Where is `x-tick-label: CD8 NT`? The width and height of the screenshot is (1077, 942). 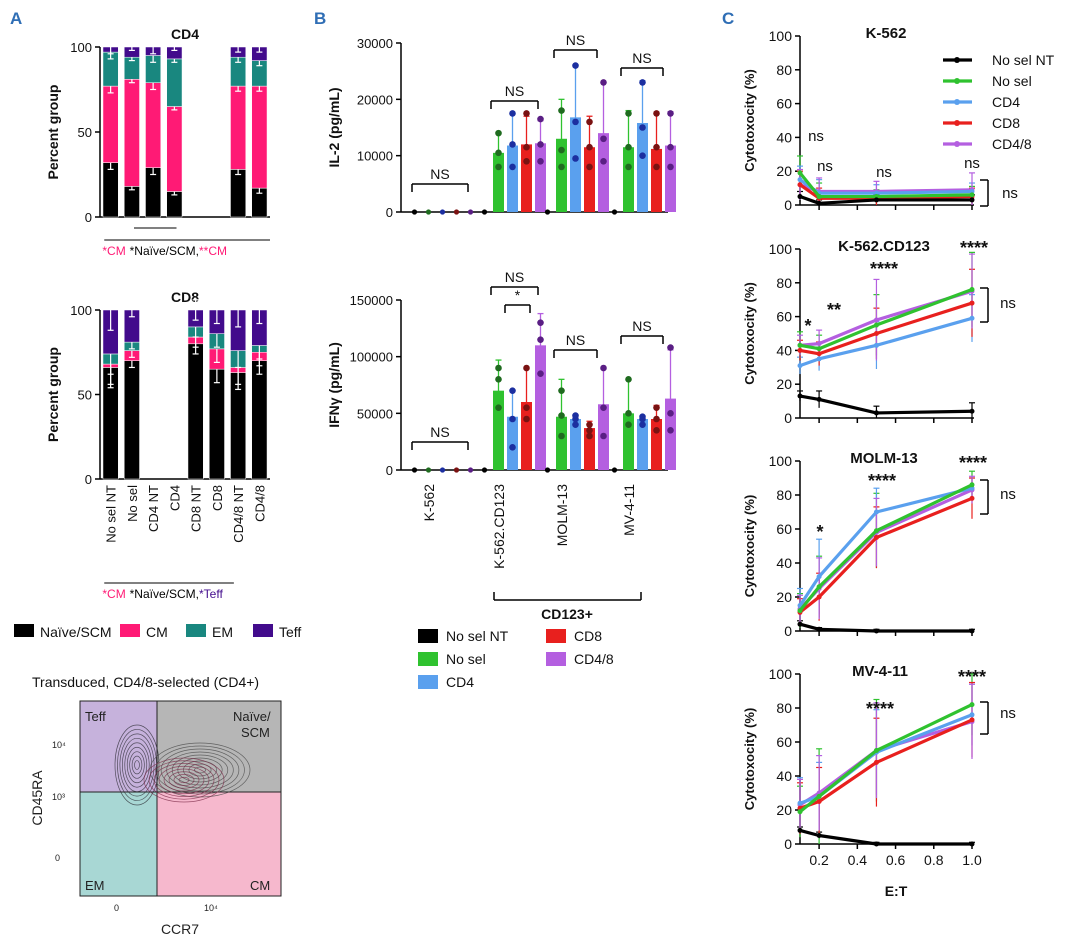 x-tick-label: CD8 NT is located at coordinates (196, 508).